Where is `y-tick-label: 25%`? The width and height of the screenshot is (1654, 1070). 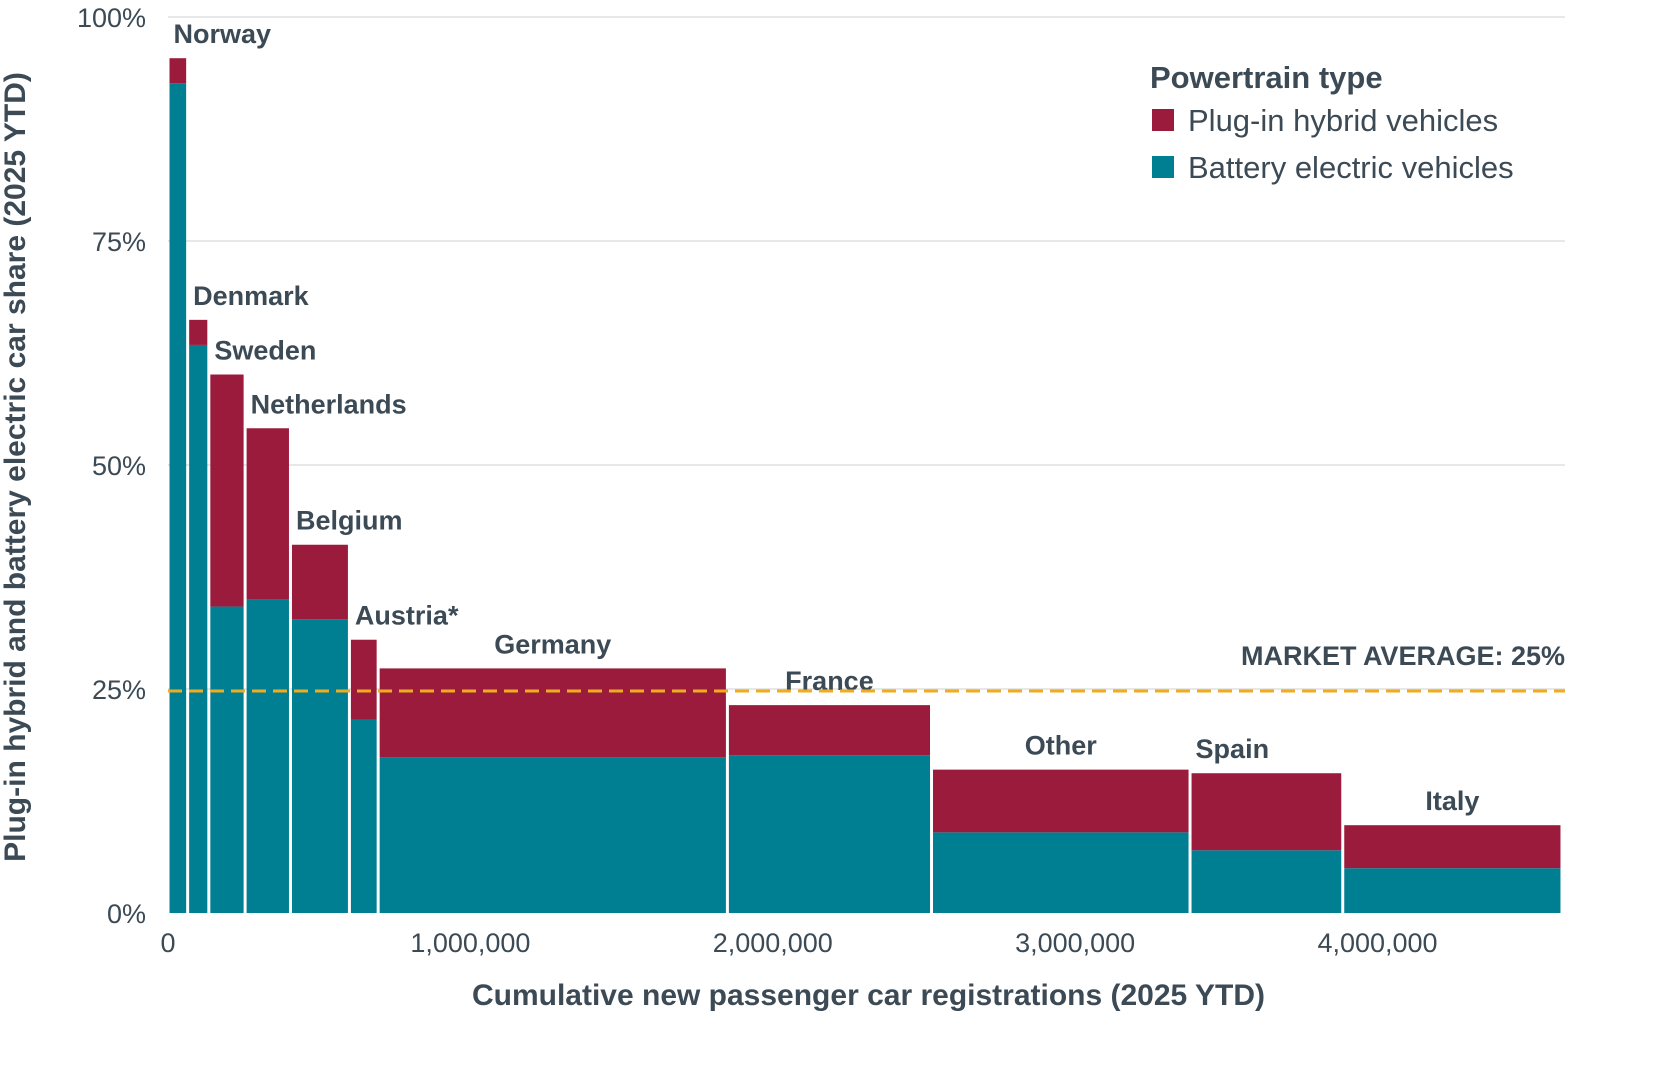
y-tick-label: 25% is located at coordinates (119, 690).